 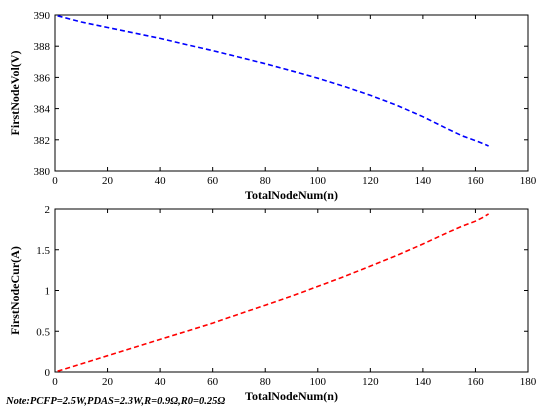 I want to click on y-tick-label: 386, so click(x=42, y=78).